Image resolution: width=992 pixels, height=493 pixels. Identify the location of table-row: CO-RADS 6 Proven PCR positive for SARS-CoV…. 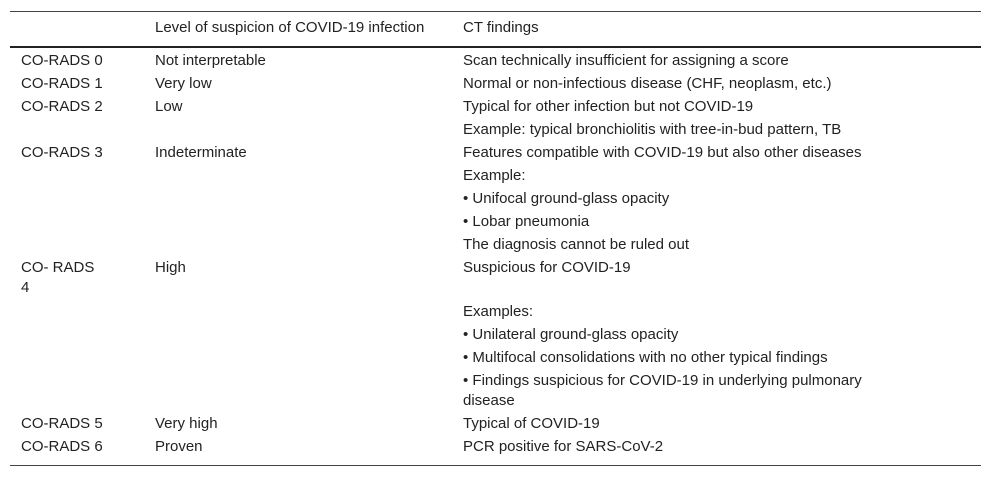
(495, 451).